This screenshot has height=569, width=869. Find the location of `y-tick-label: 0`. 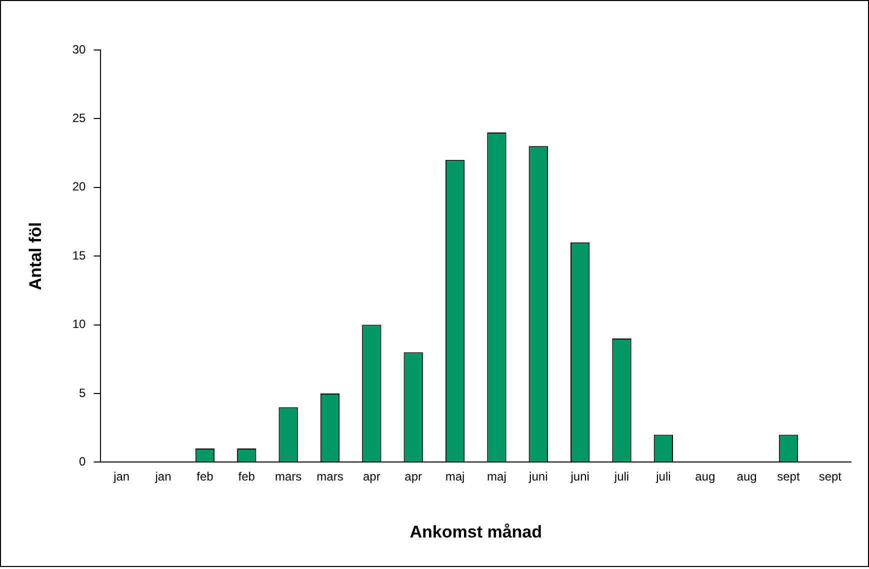

y-tick-label: 0 is located at coordinates (82, 461).